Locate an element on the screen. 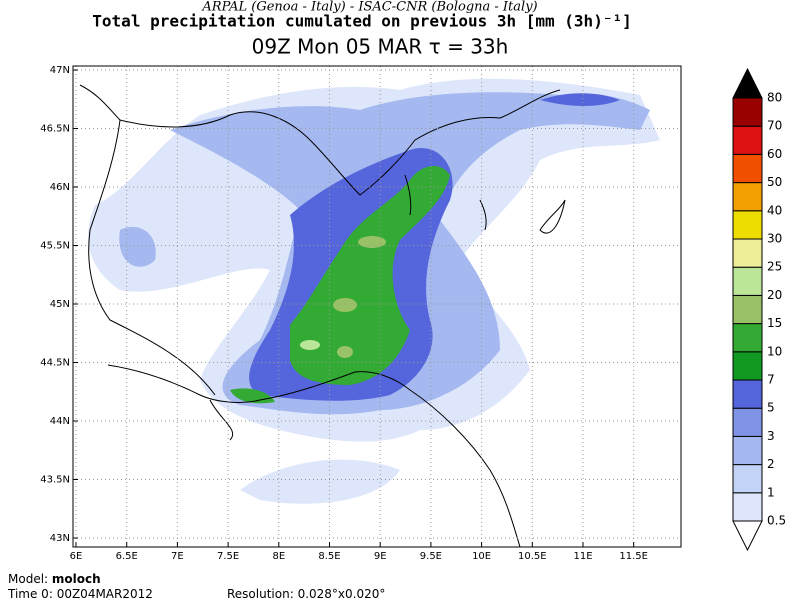  y-tick-label: 43.5N is located at coordinates (55, 480).